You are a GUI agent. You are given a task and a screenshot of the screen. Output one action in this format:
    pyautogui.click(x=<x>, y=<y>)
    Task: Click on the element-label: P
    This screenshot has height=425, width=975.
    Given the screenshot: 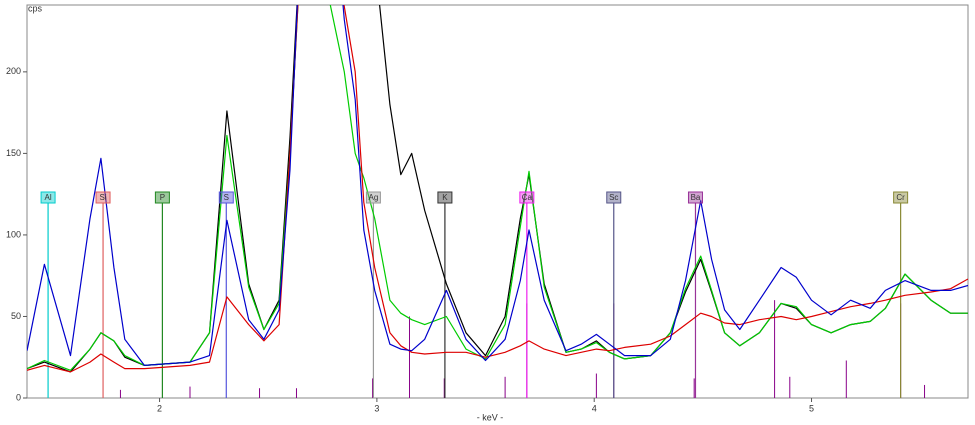 What is the action you would take?
    pyautogui.click(x=162, y=197)
    